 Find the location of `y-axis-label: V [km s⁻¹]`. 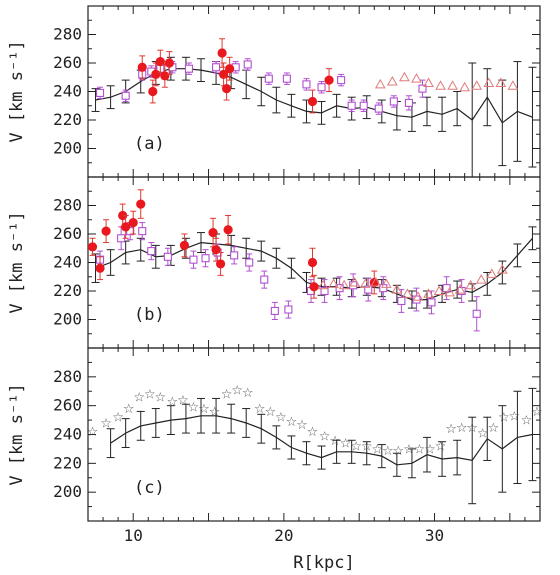

y-axis-label: V [km s⁻¹] is located at coordinates (17, 262).